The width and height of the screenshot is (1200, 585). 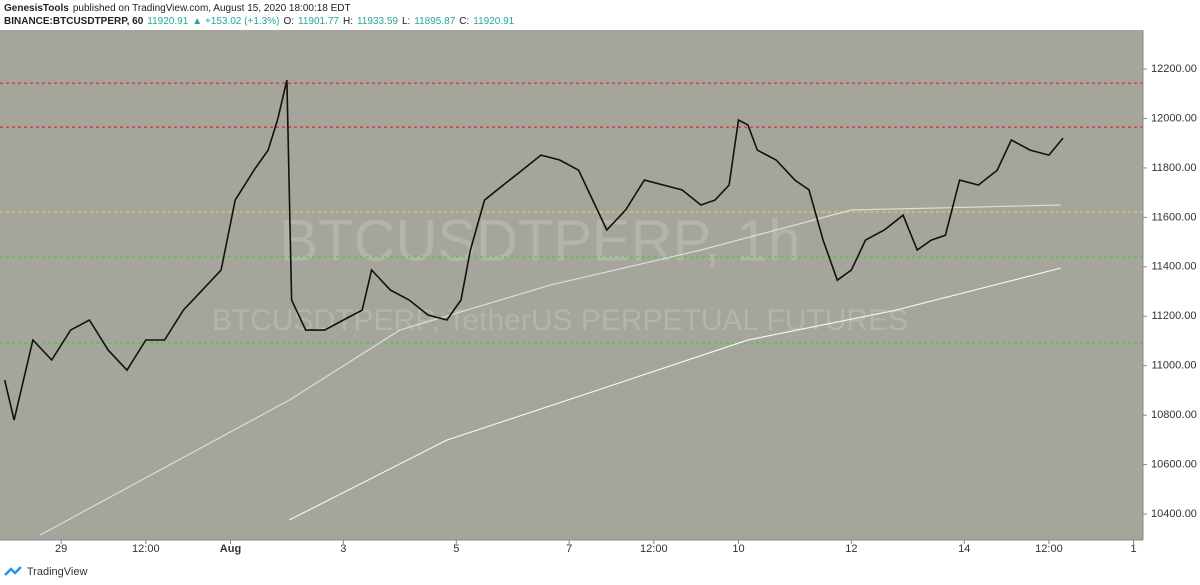 I want to click on y-tick-label: 12200.00, so click(x=1174, y=69).